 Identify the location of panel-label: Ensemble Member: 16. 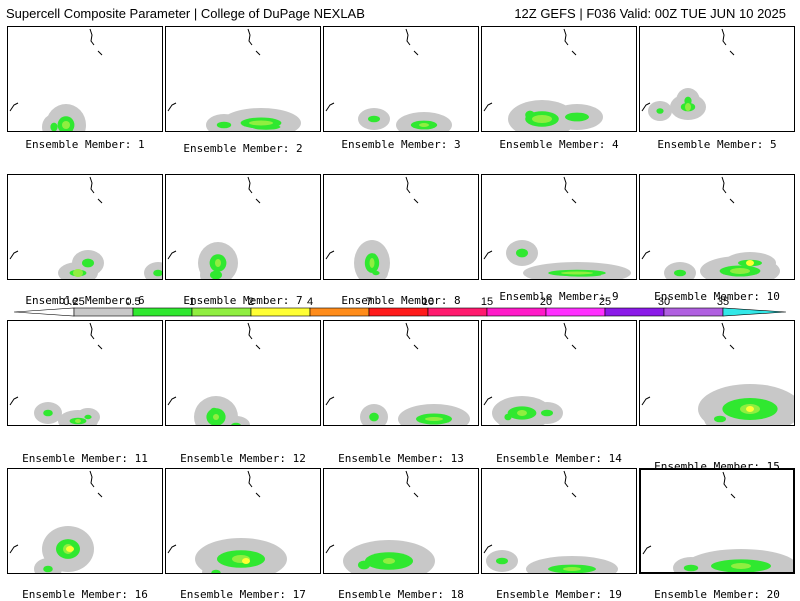
(85, 594).